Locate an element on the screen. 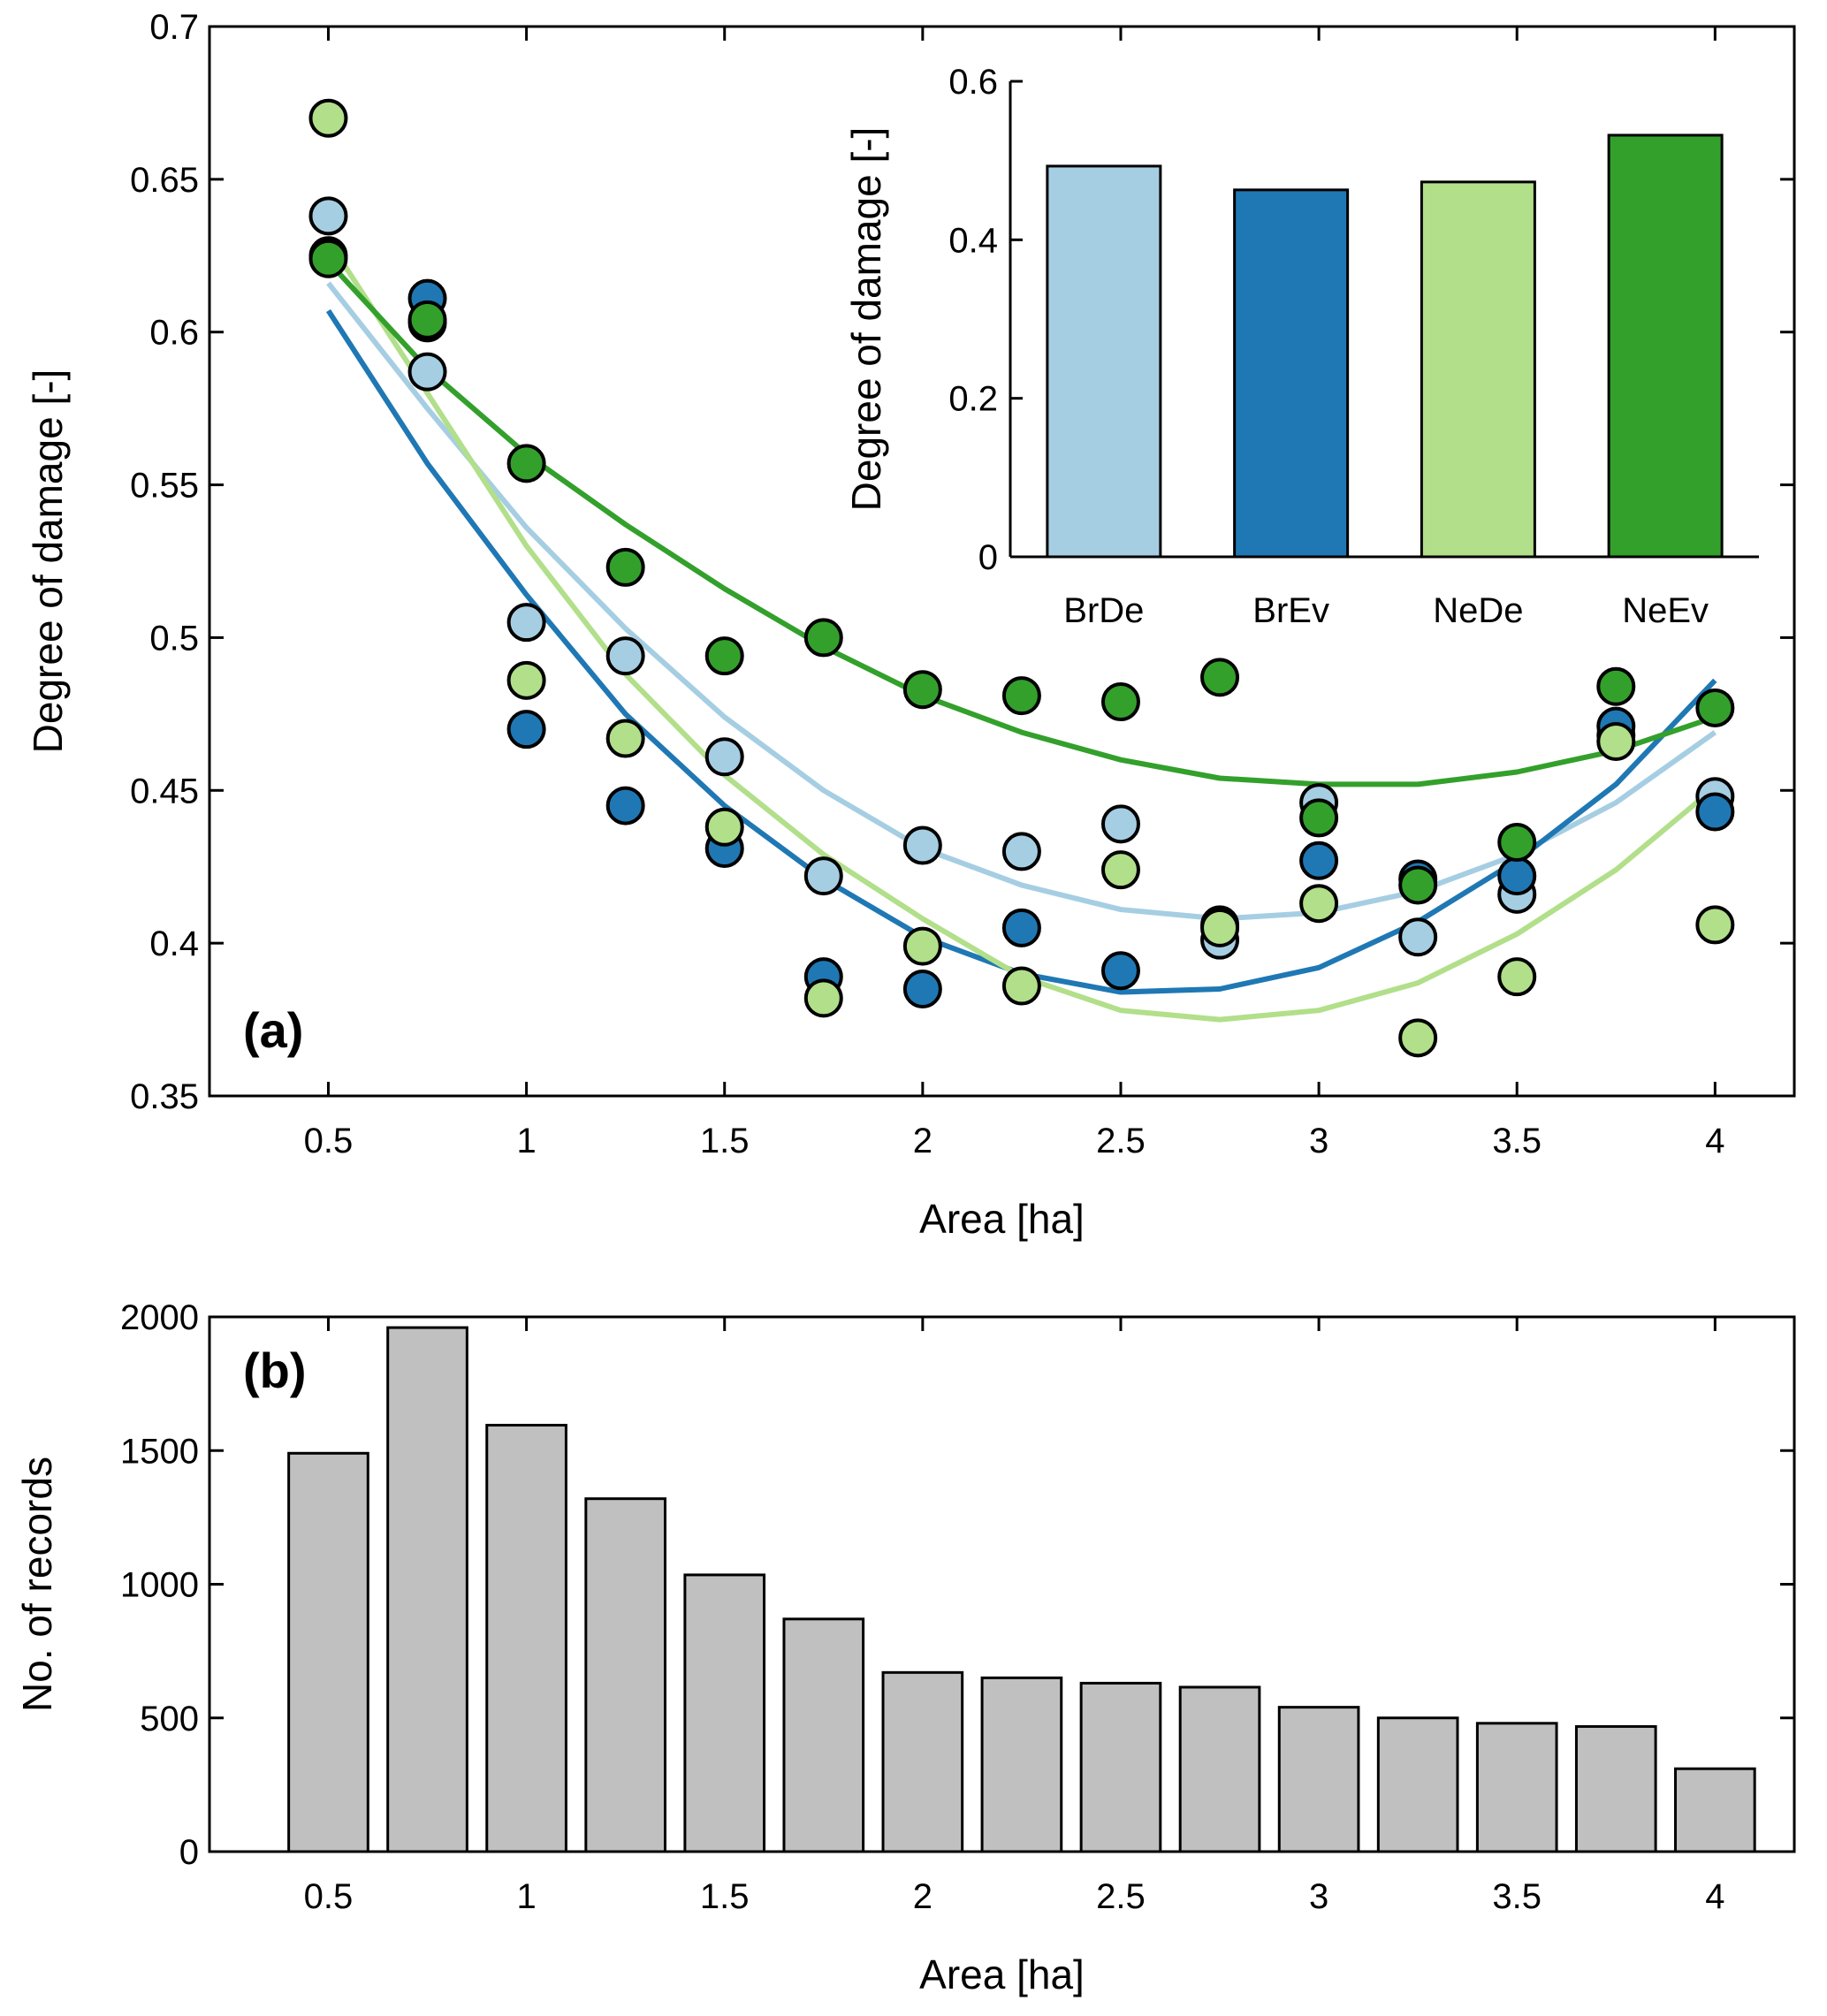 The image size is (1827, 2016). panel-a-x-tick-label: 0.5 is located at coordinates (329, 1141).